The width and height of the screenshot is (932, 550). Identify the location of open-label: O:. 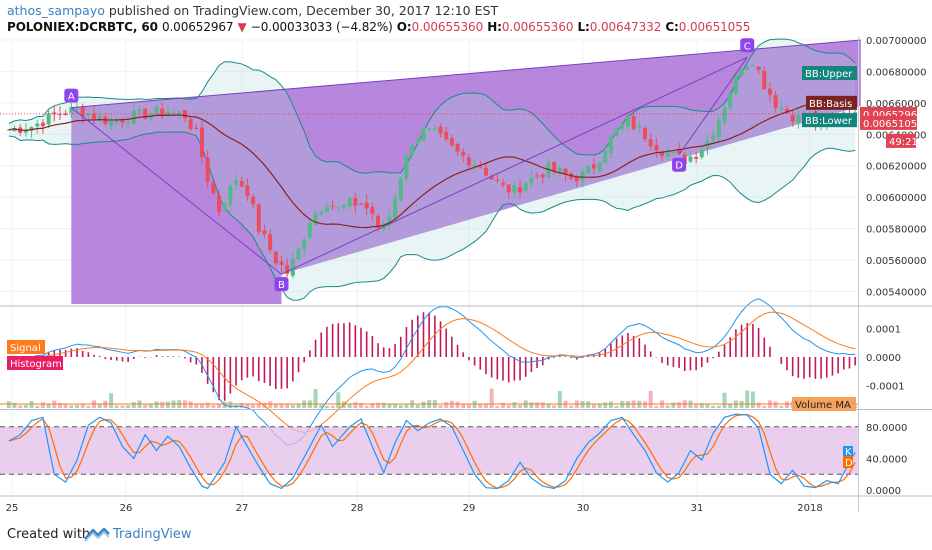
(404, 27).